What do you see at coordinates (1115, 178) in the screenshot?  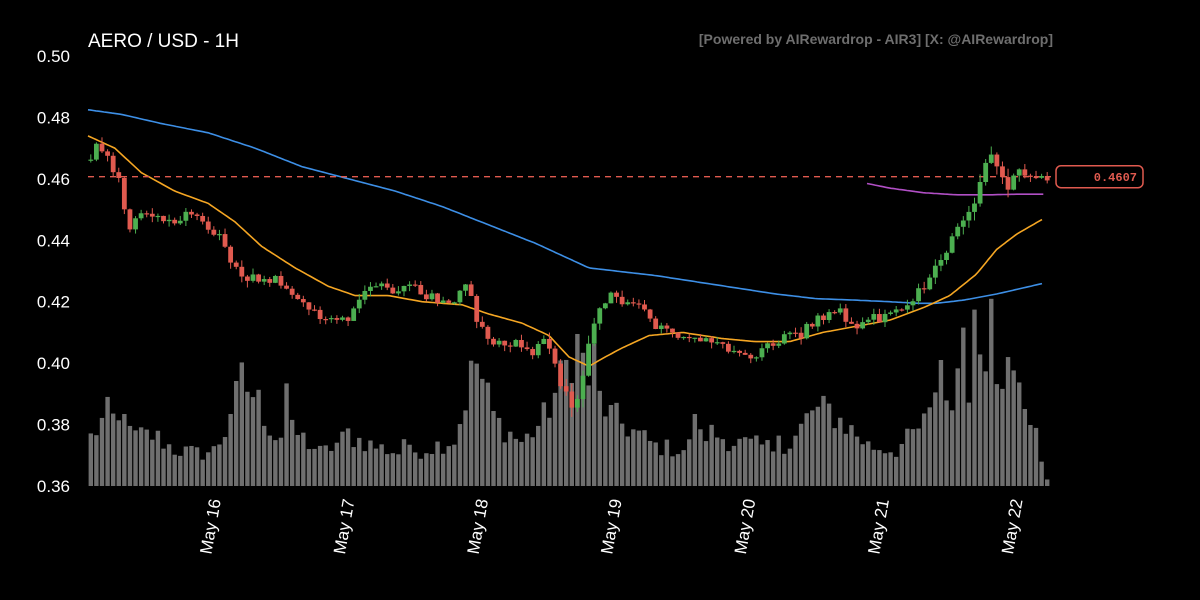 I see `price-tag-label: 0.4607` at bounding box center [1115, 178].